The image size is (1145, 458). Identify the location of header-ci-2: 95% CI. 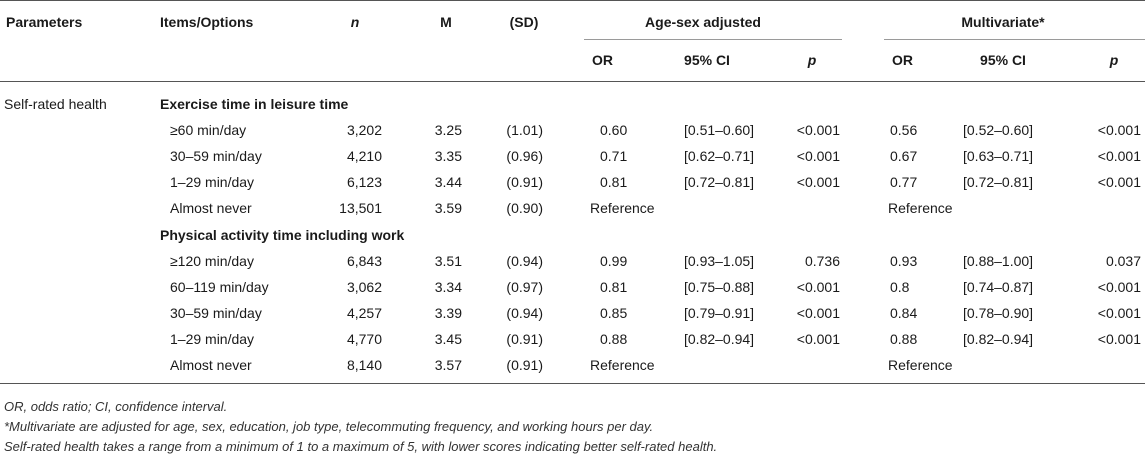
(1003, 60).